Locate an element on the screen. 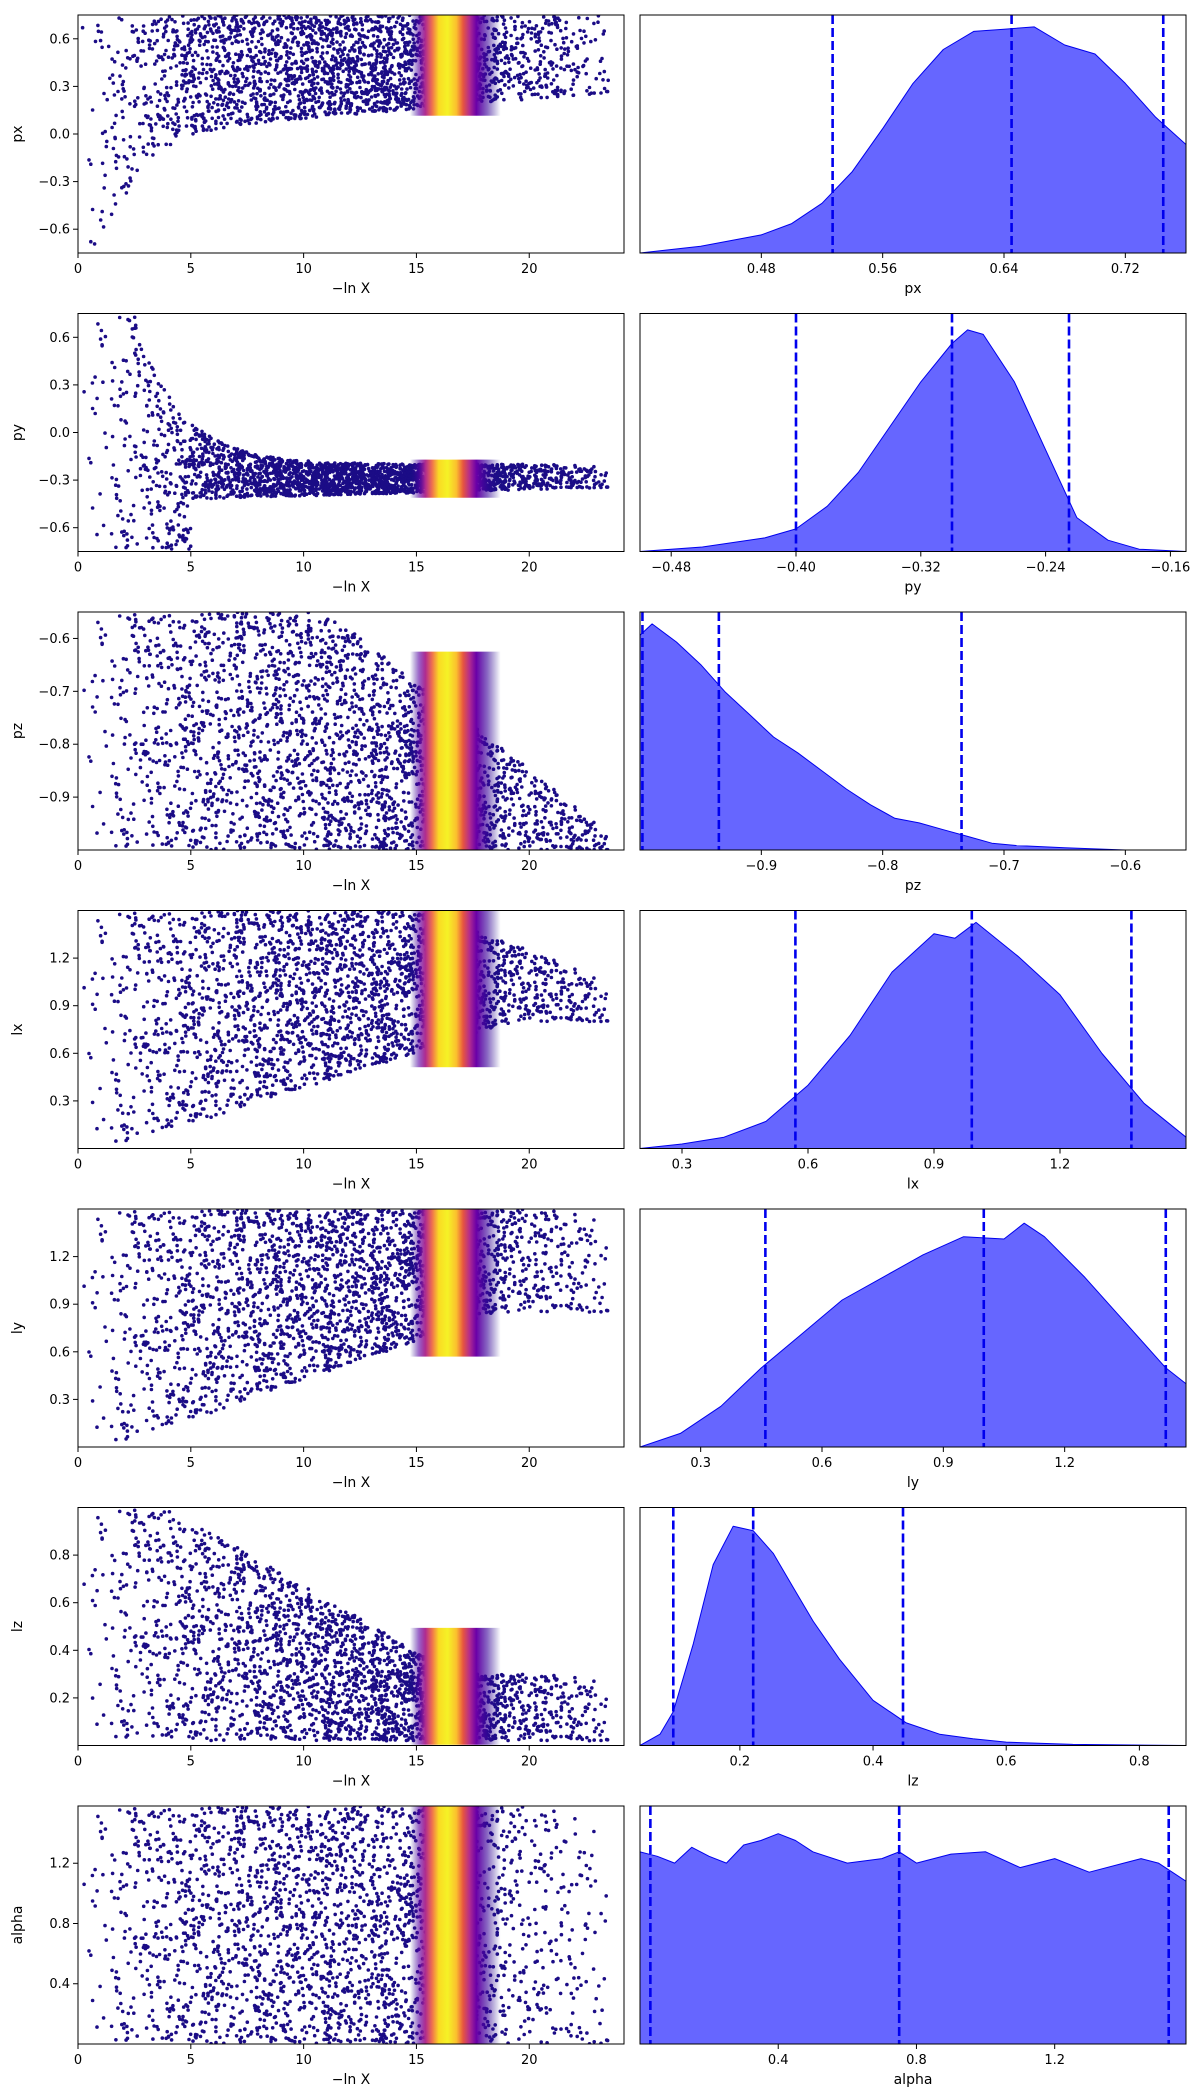  px-scatter-xlabel: −ln X is located at coordinates (351, 289).